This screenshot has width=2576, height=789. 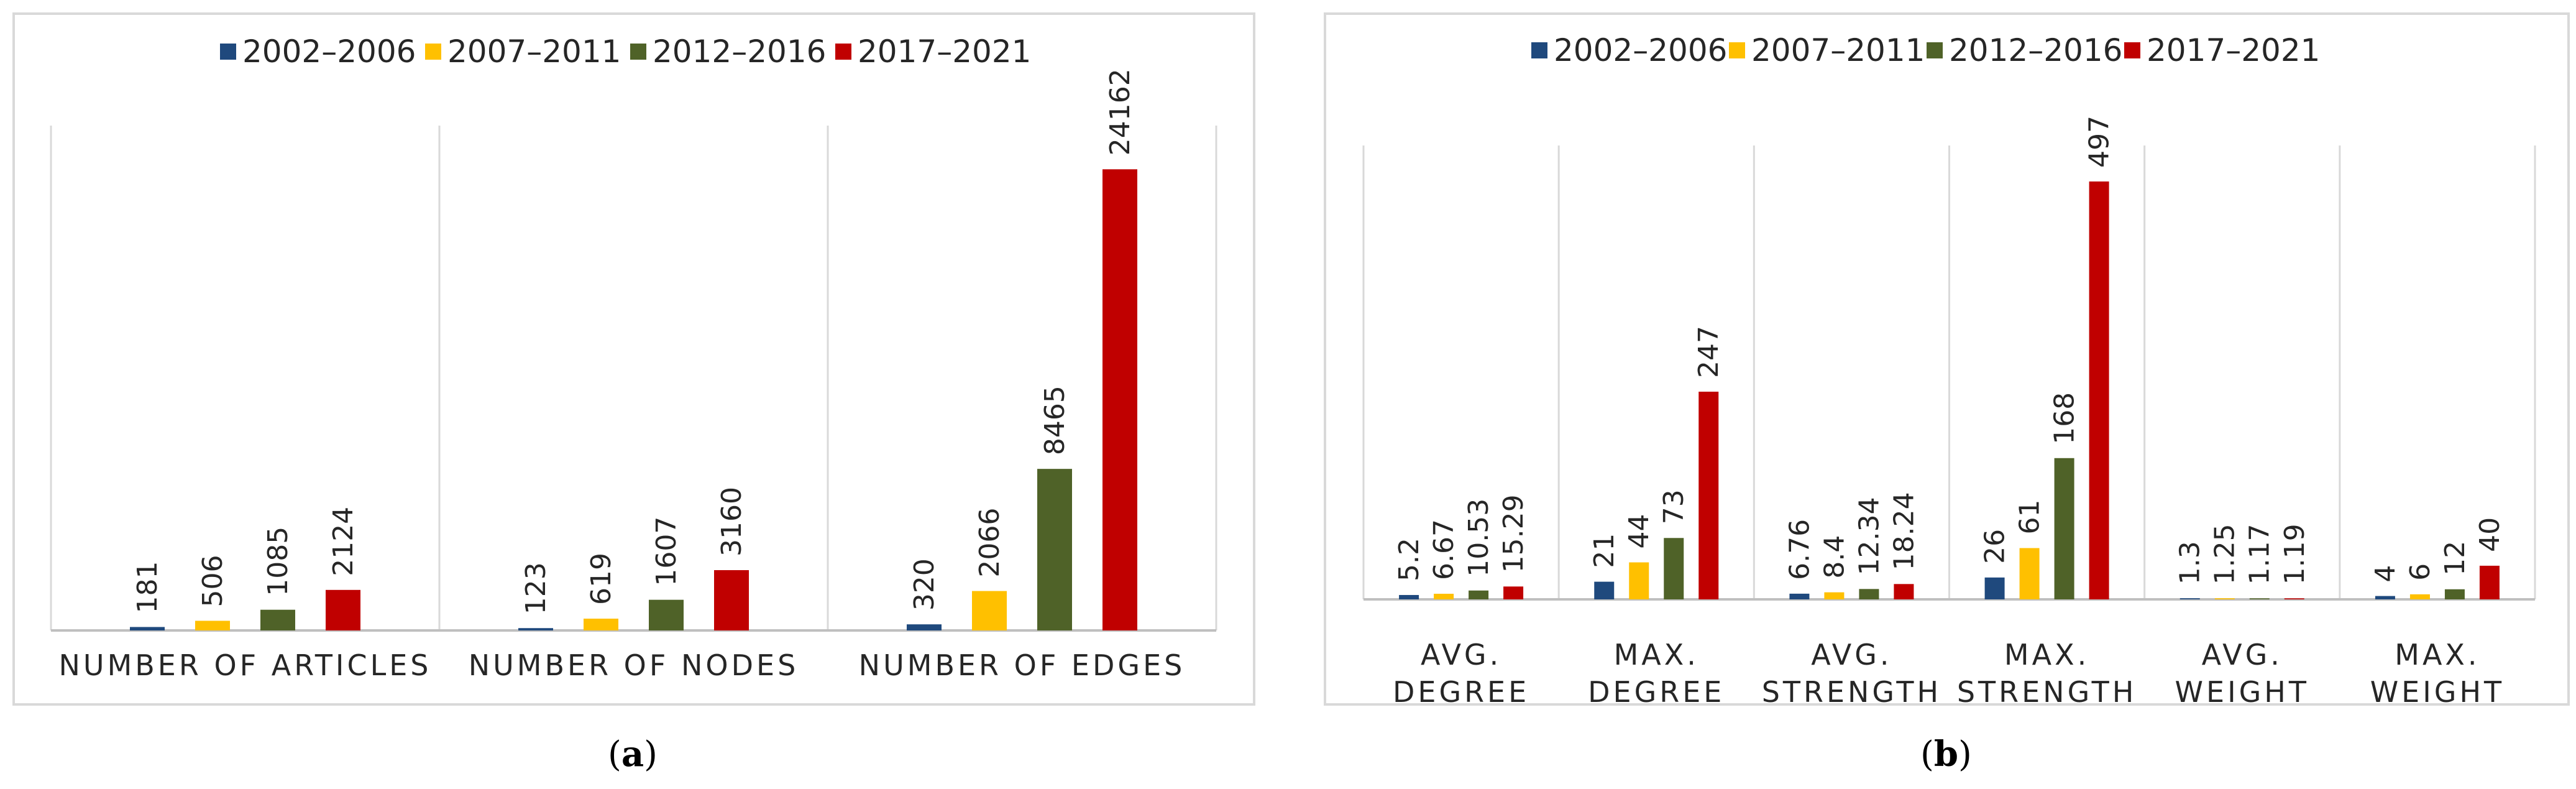 I want to click on category-label: NUMBER OF EDGES, so click(x=1022, y=665).